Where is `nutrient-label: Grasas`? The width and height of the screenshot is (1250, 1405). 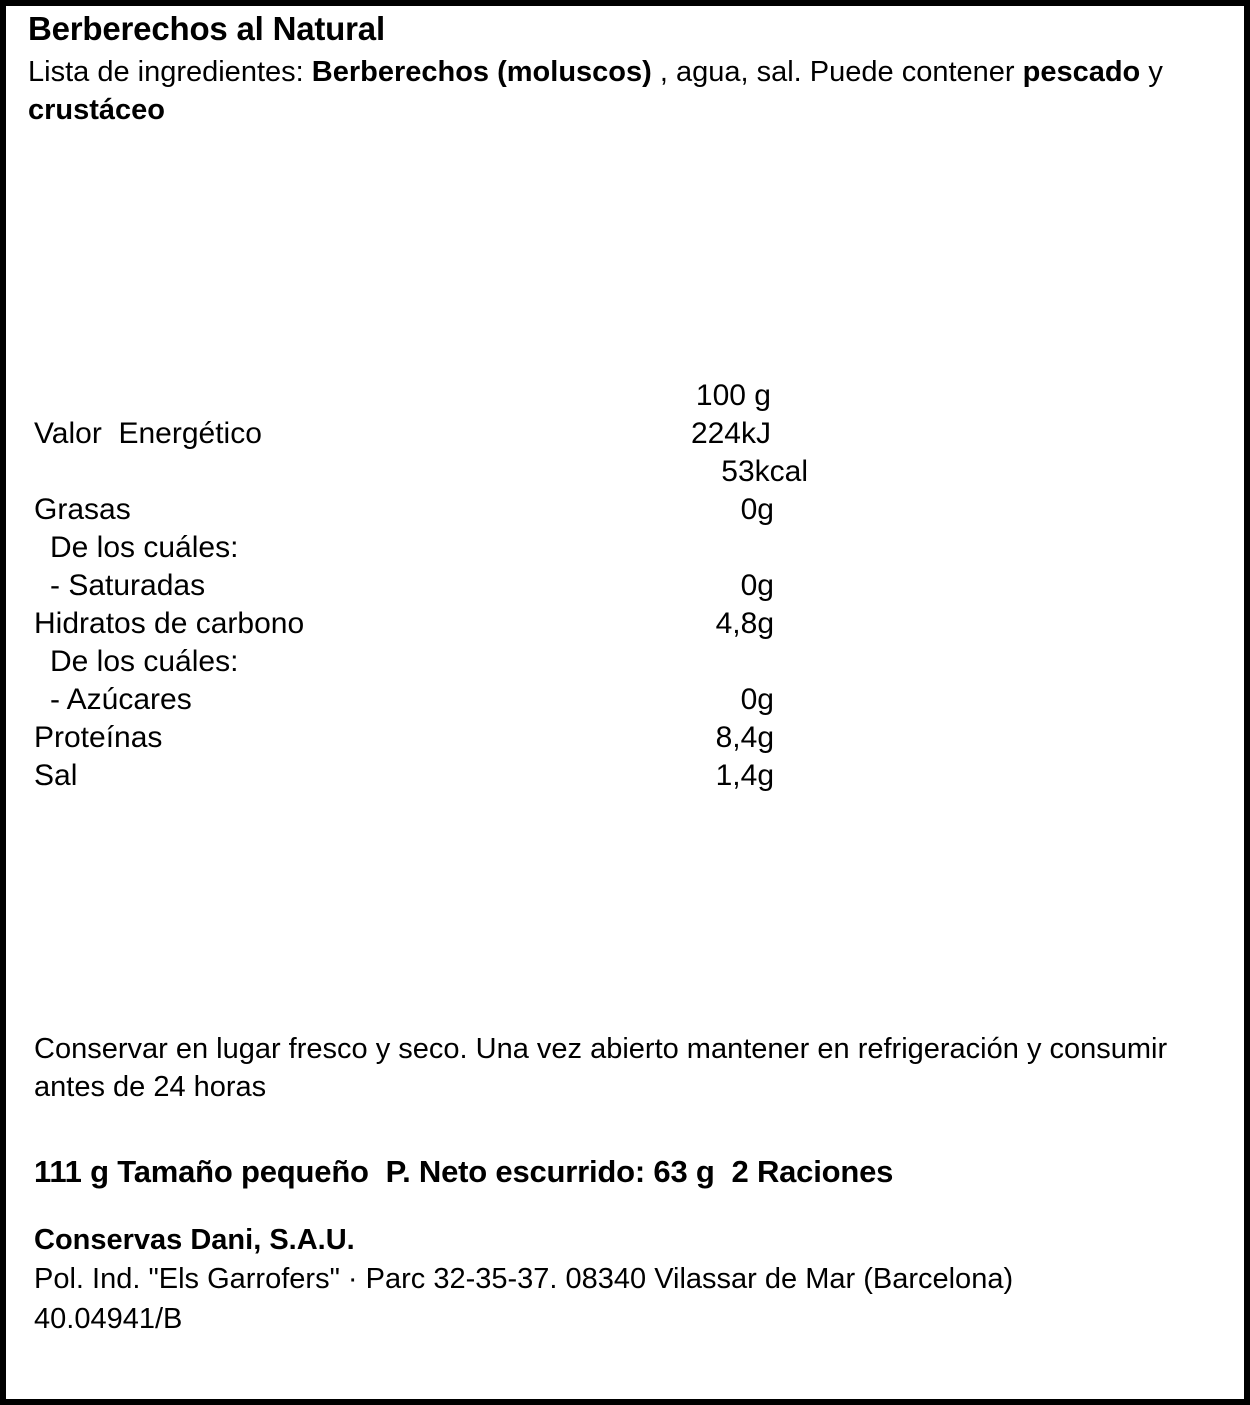
nutrient-label: Grasas is located at coordinates (82, 509).